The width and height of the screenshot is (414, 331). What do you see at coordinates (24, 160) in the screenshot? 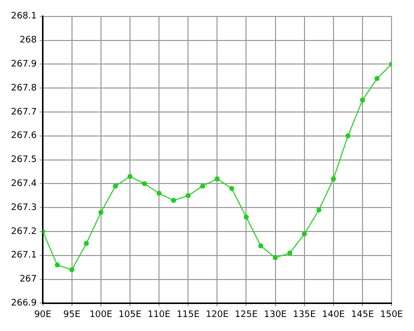
I see `y-tick-label: 267.5` at bounding box center [24, 160].